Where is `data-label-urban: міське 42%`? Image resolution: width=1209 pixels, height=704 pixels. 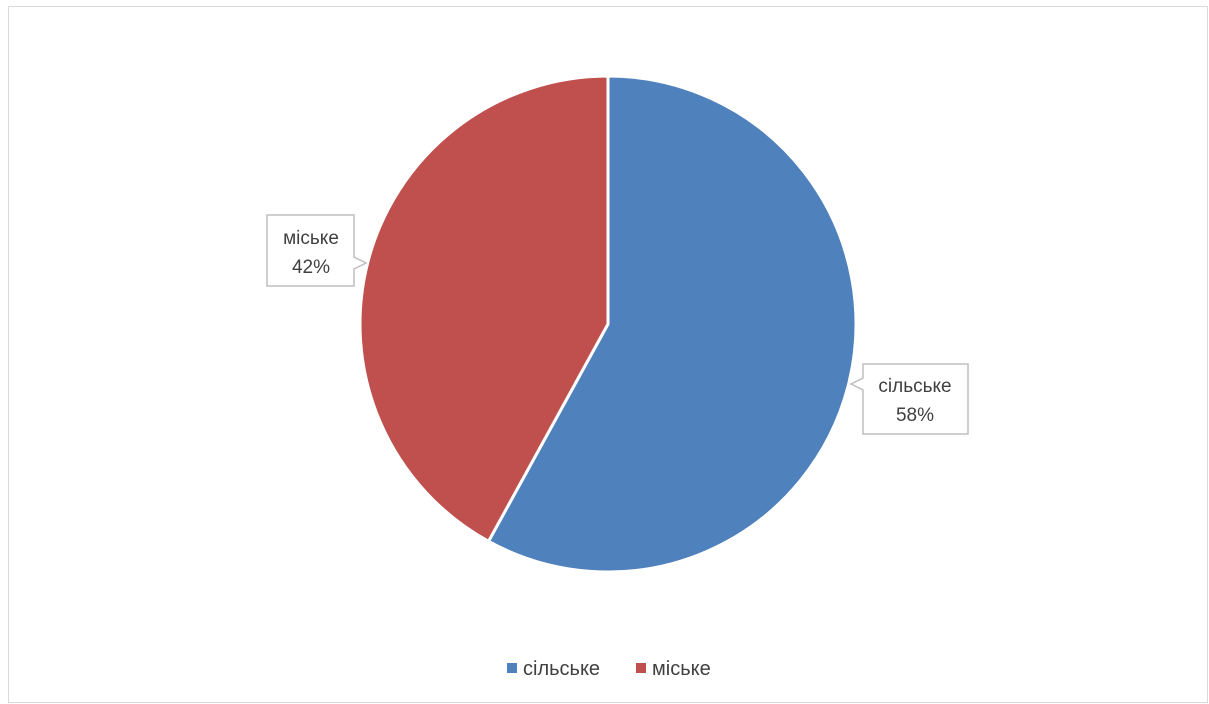 data-label-urban: міське 42% is located at coordinates (317, 250).